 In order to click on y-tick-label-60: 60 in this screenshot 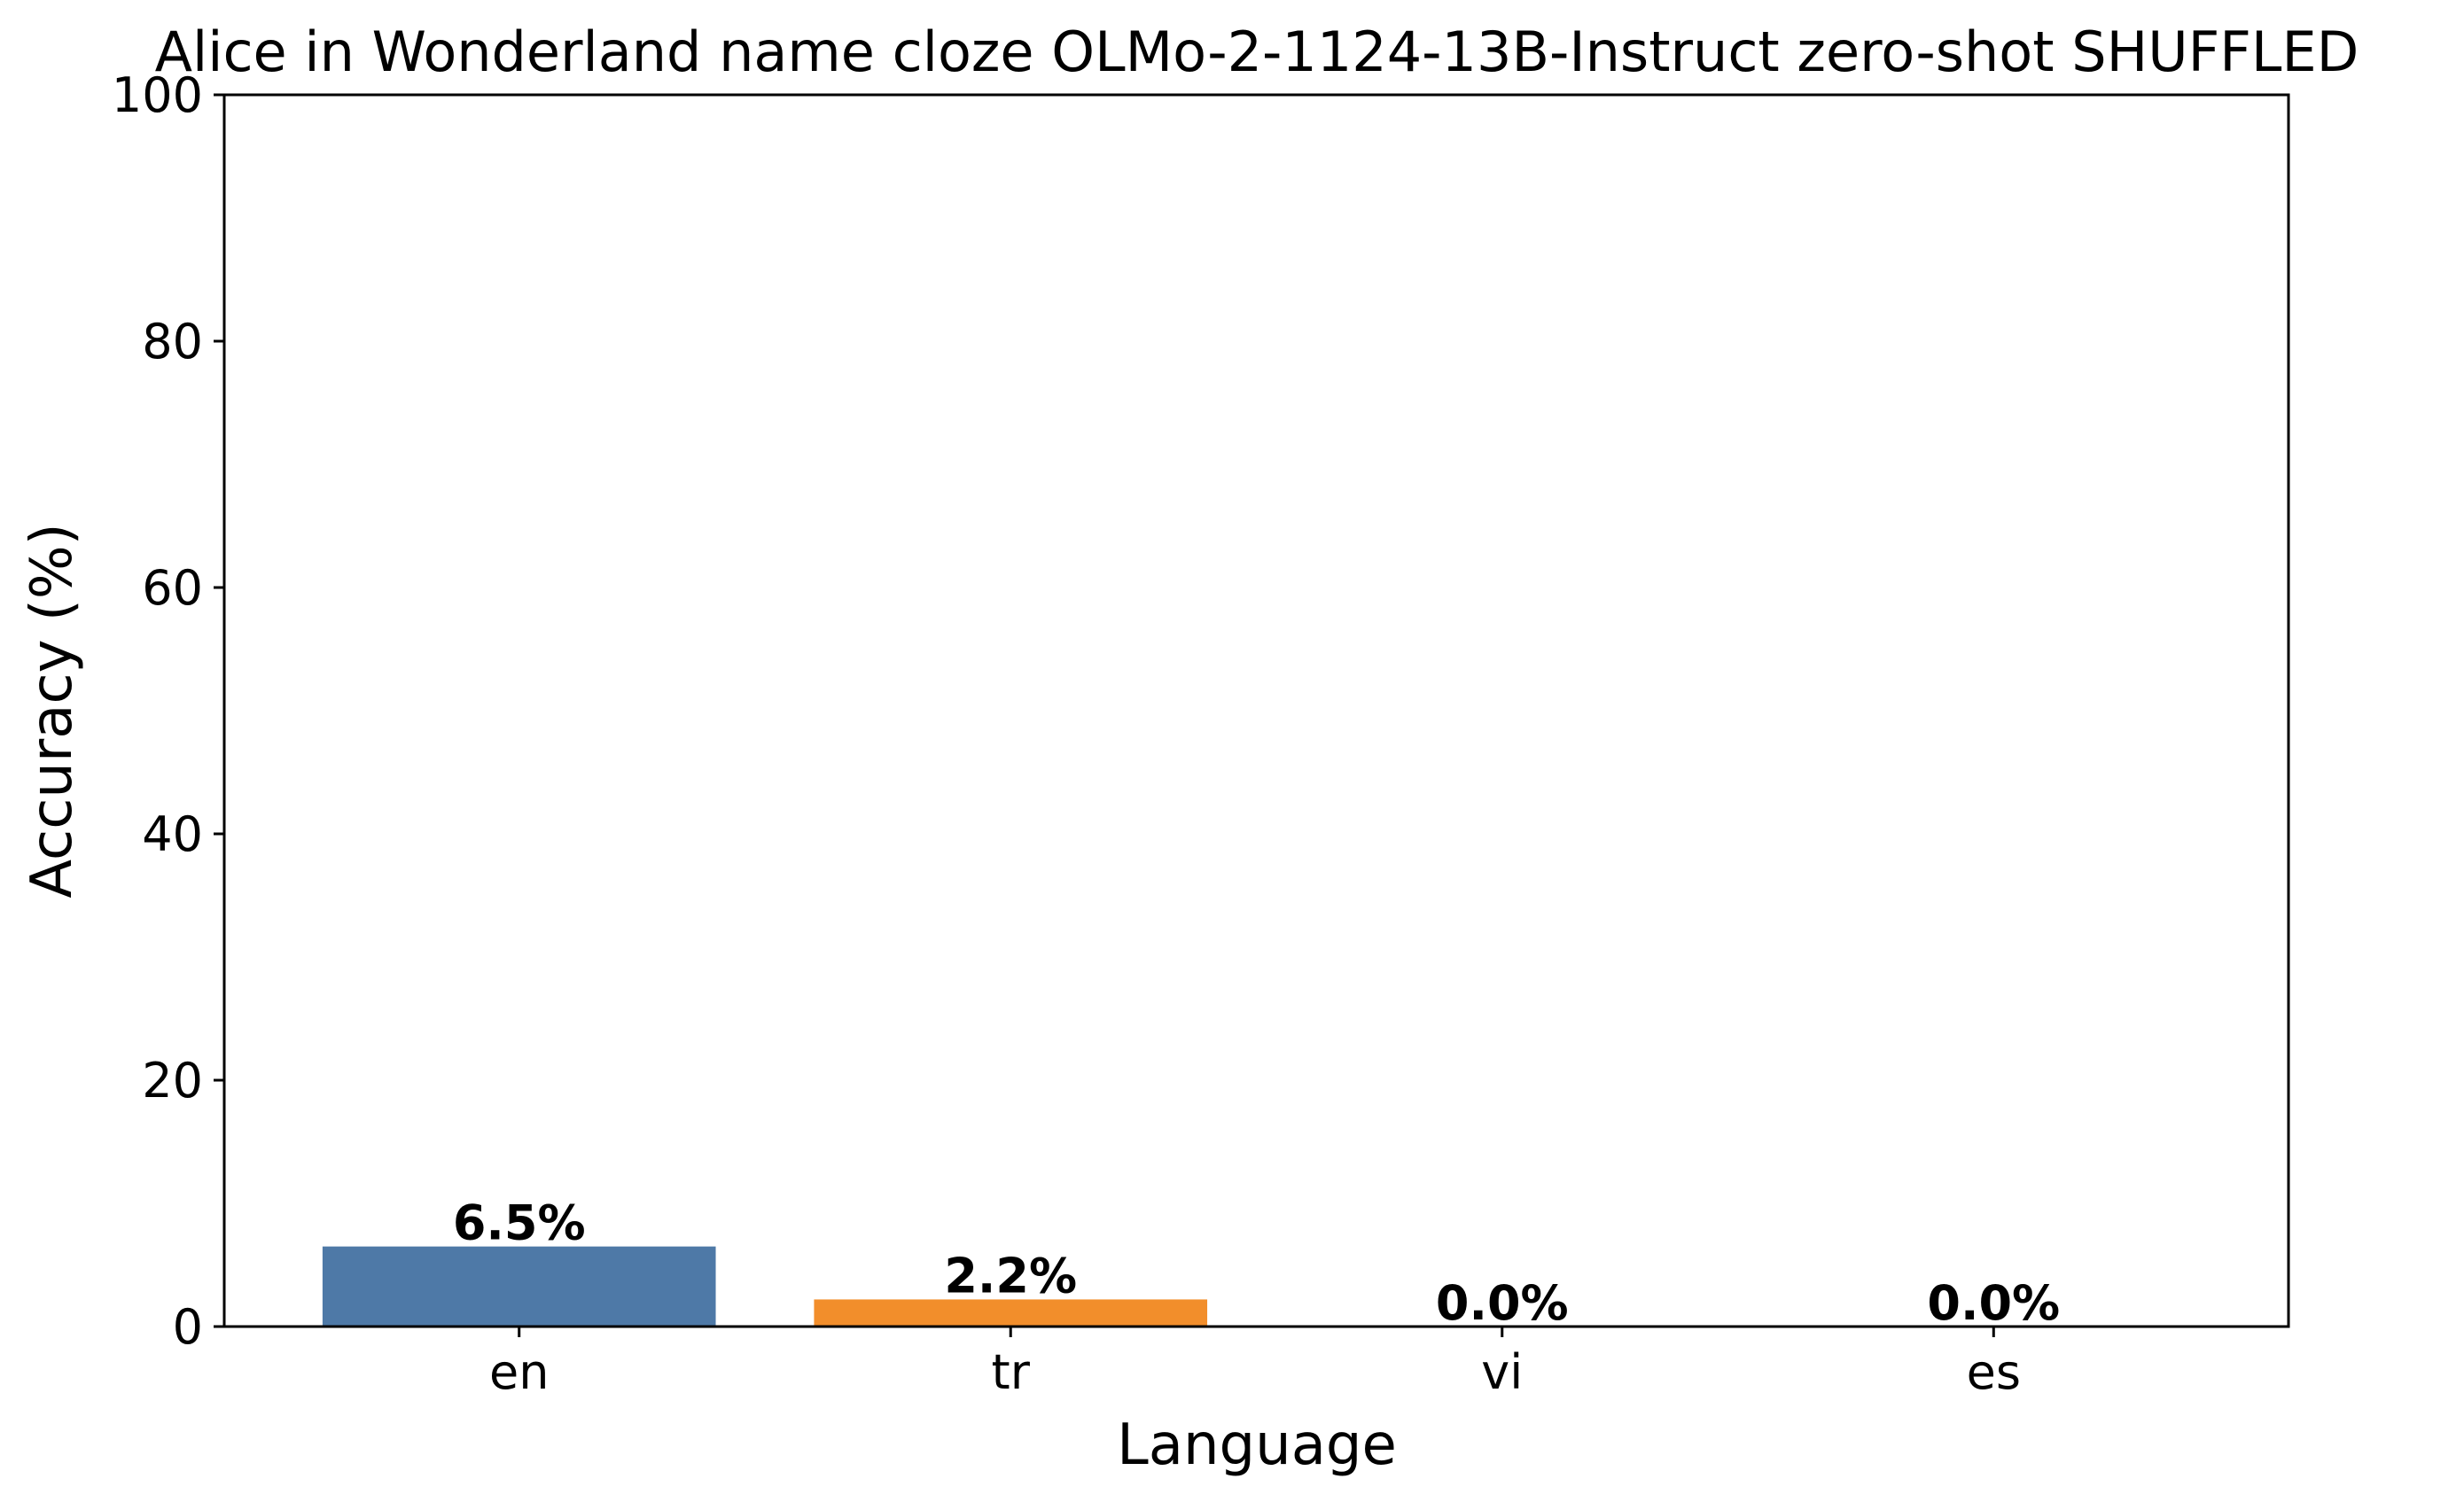, I will do `click(172, 588)`.